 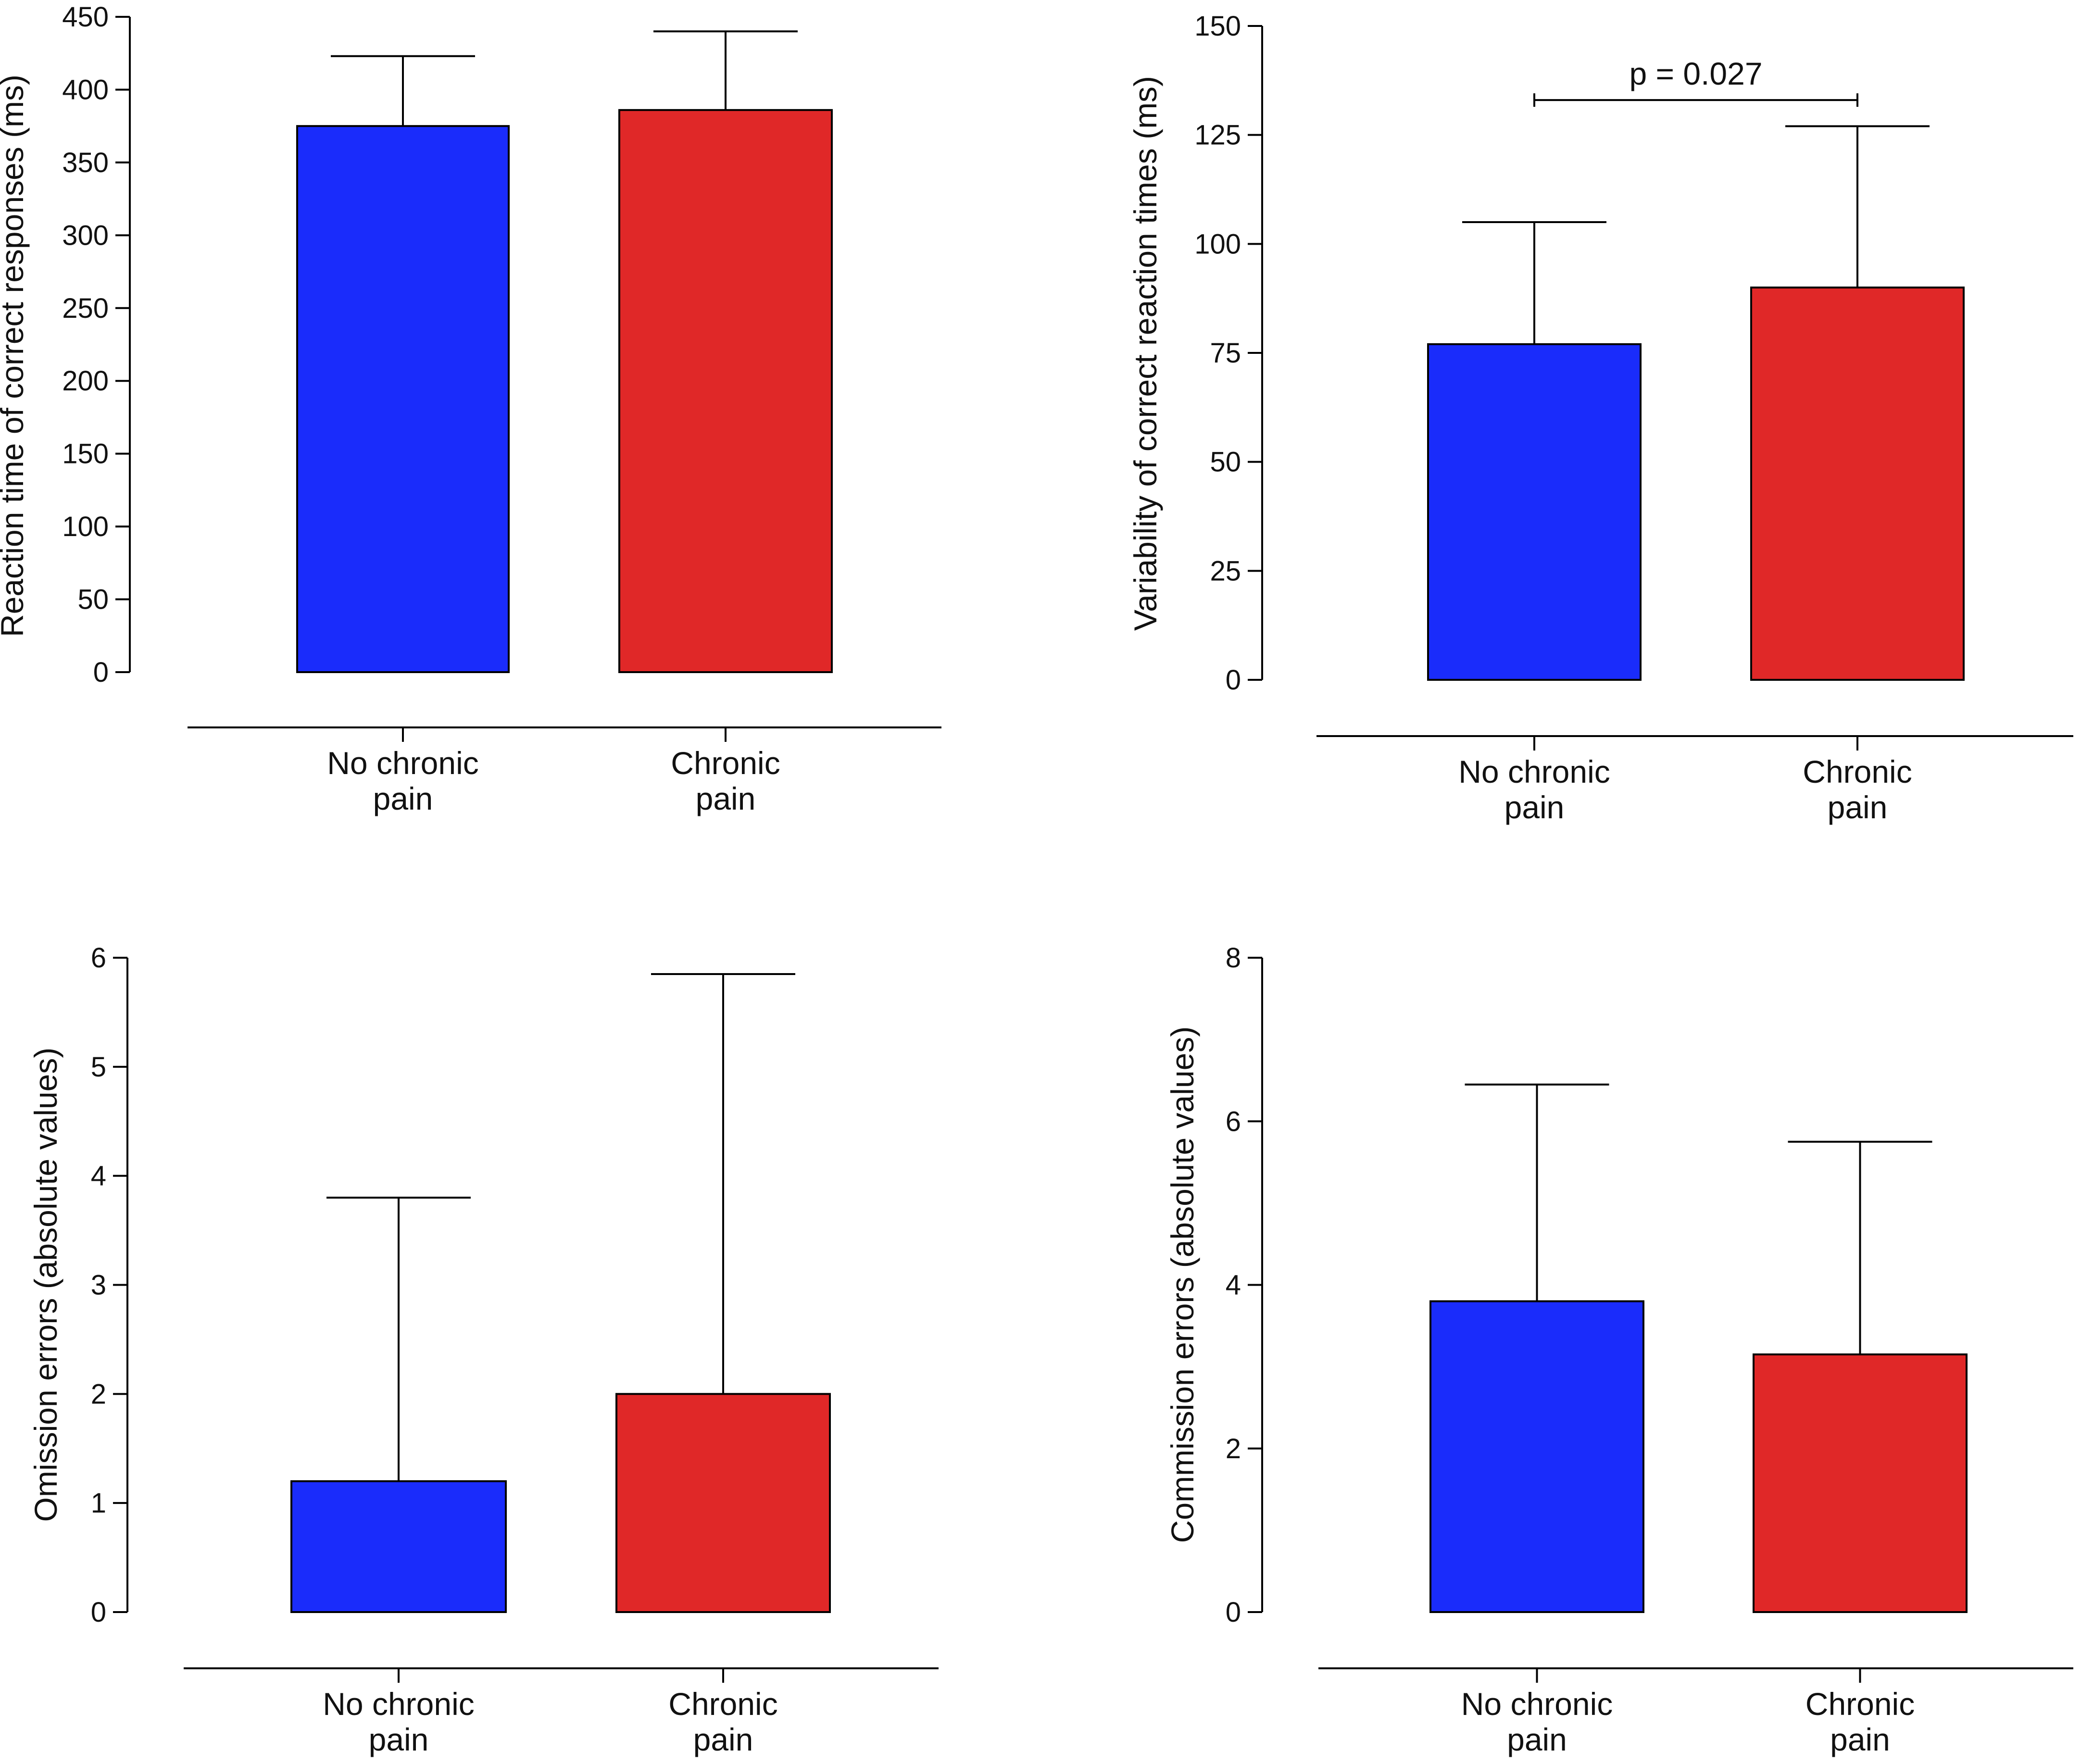 I want to click on y-tick-label: 400, so click(x=86, y=89).